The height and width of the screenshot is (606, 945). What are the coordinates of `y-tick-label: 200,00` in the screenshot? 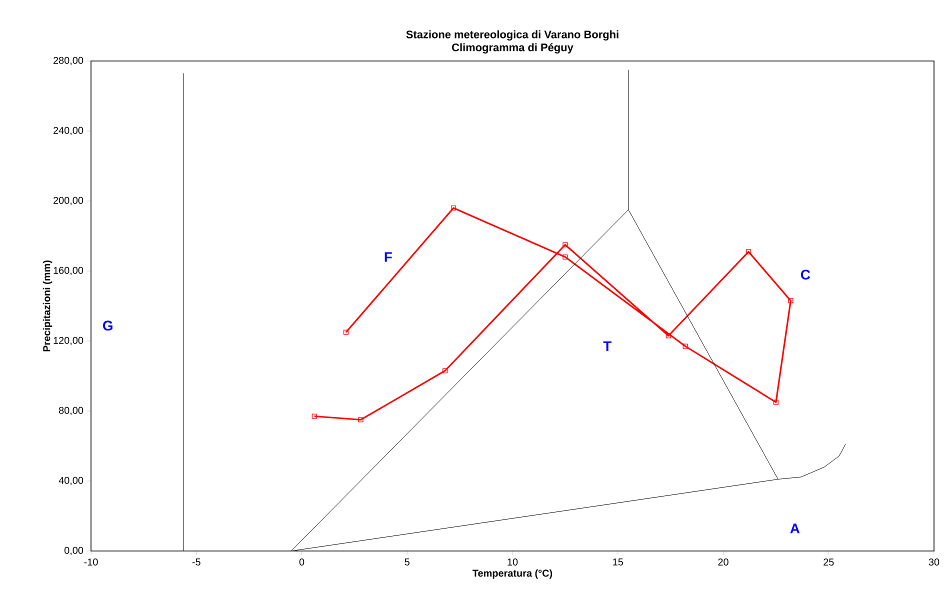 It's located at (69, 201).